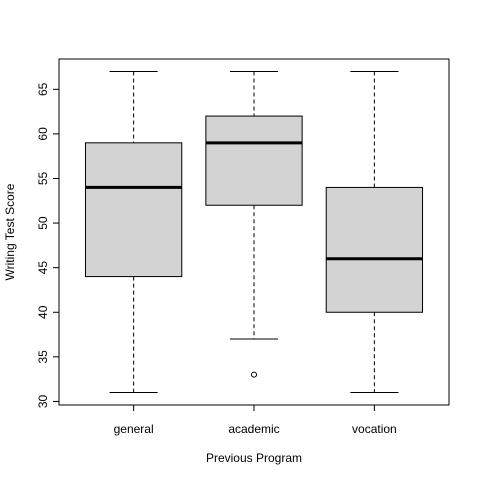  I want to click on box-group-vocation, so click(374, 231).